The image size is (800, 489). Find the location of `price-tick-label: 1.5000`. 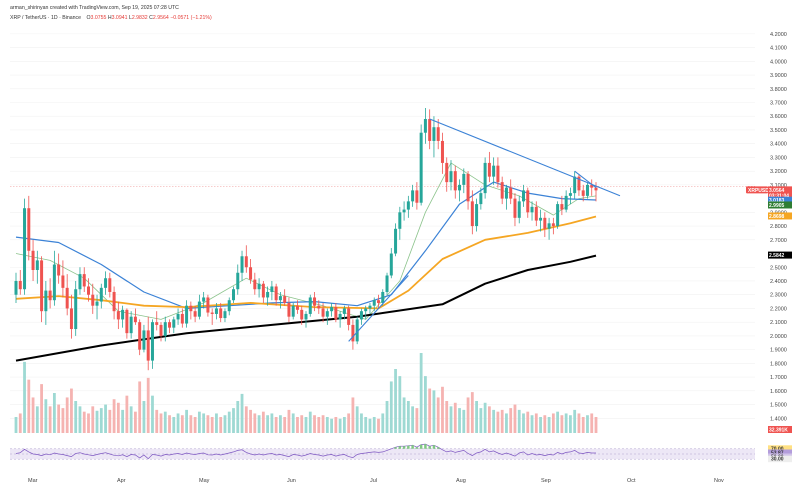

price-tick-label: 1.5000 is located at coordinates (778, 406).